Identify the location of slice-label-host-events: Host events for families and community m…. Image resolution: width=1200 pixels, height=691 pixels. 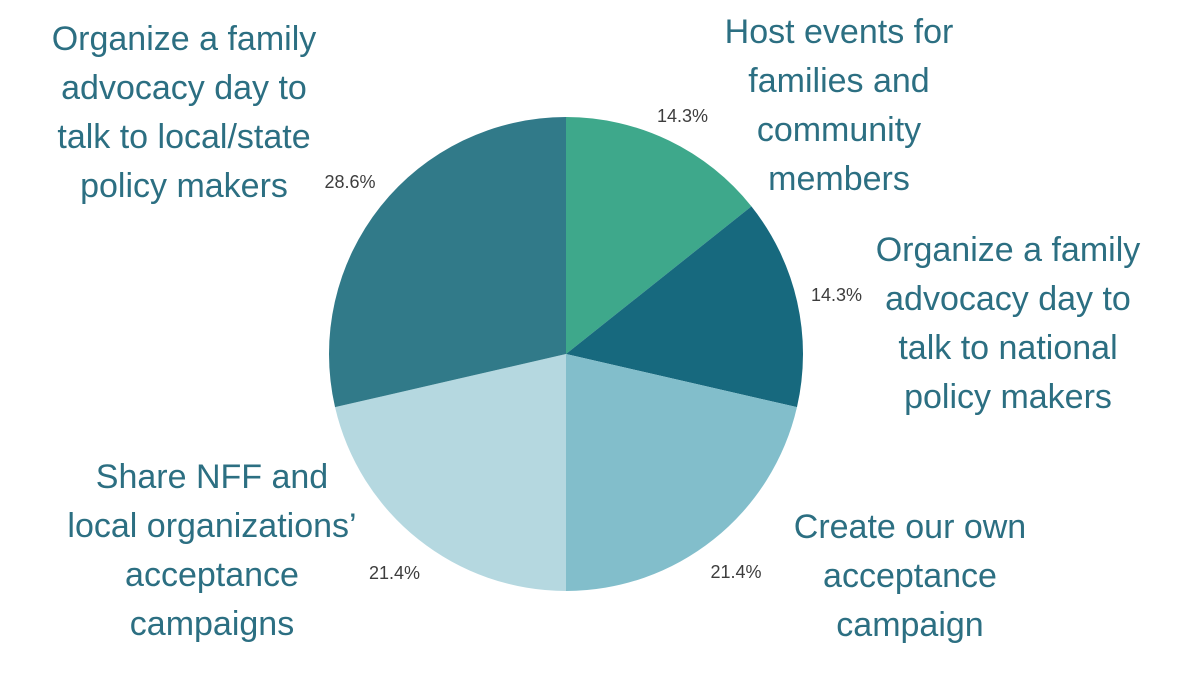
(839, 105).